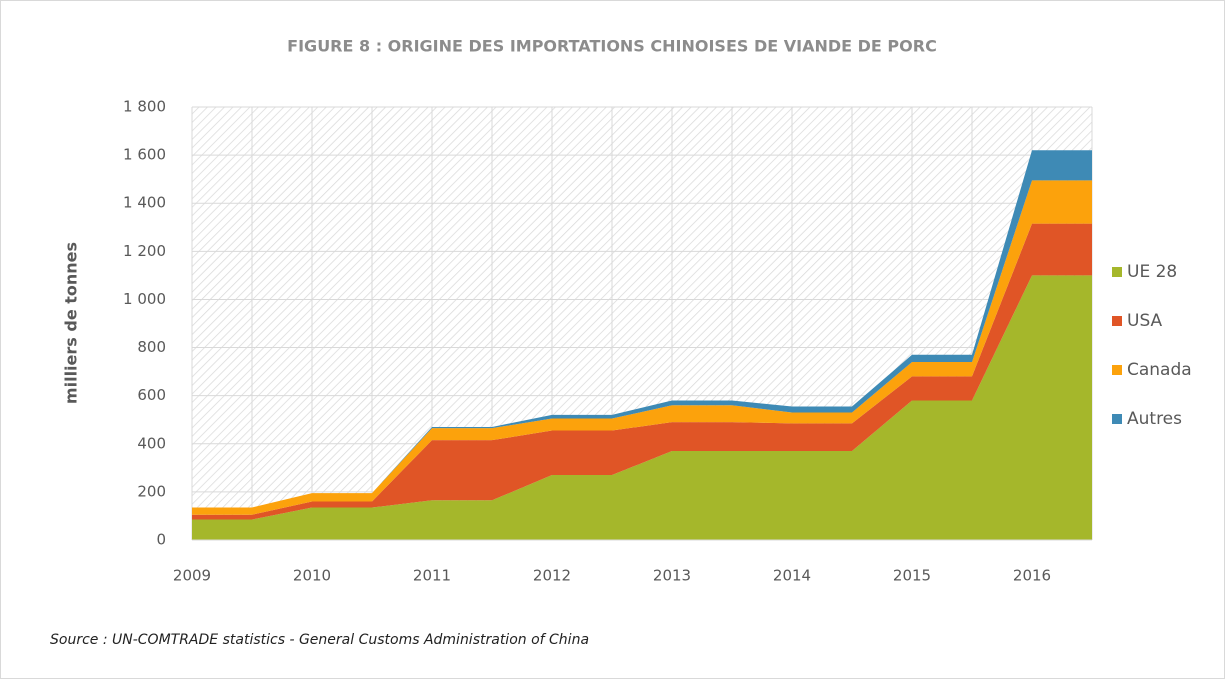  Describe the element at coordinates (144, 203) in the screenshot. I see `y-tick-label: 1 400` at that location.